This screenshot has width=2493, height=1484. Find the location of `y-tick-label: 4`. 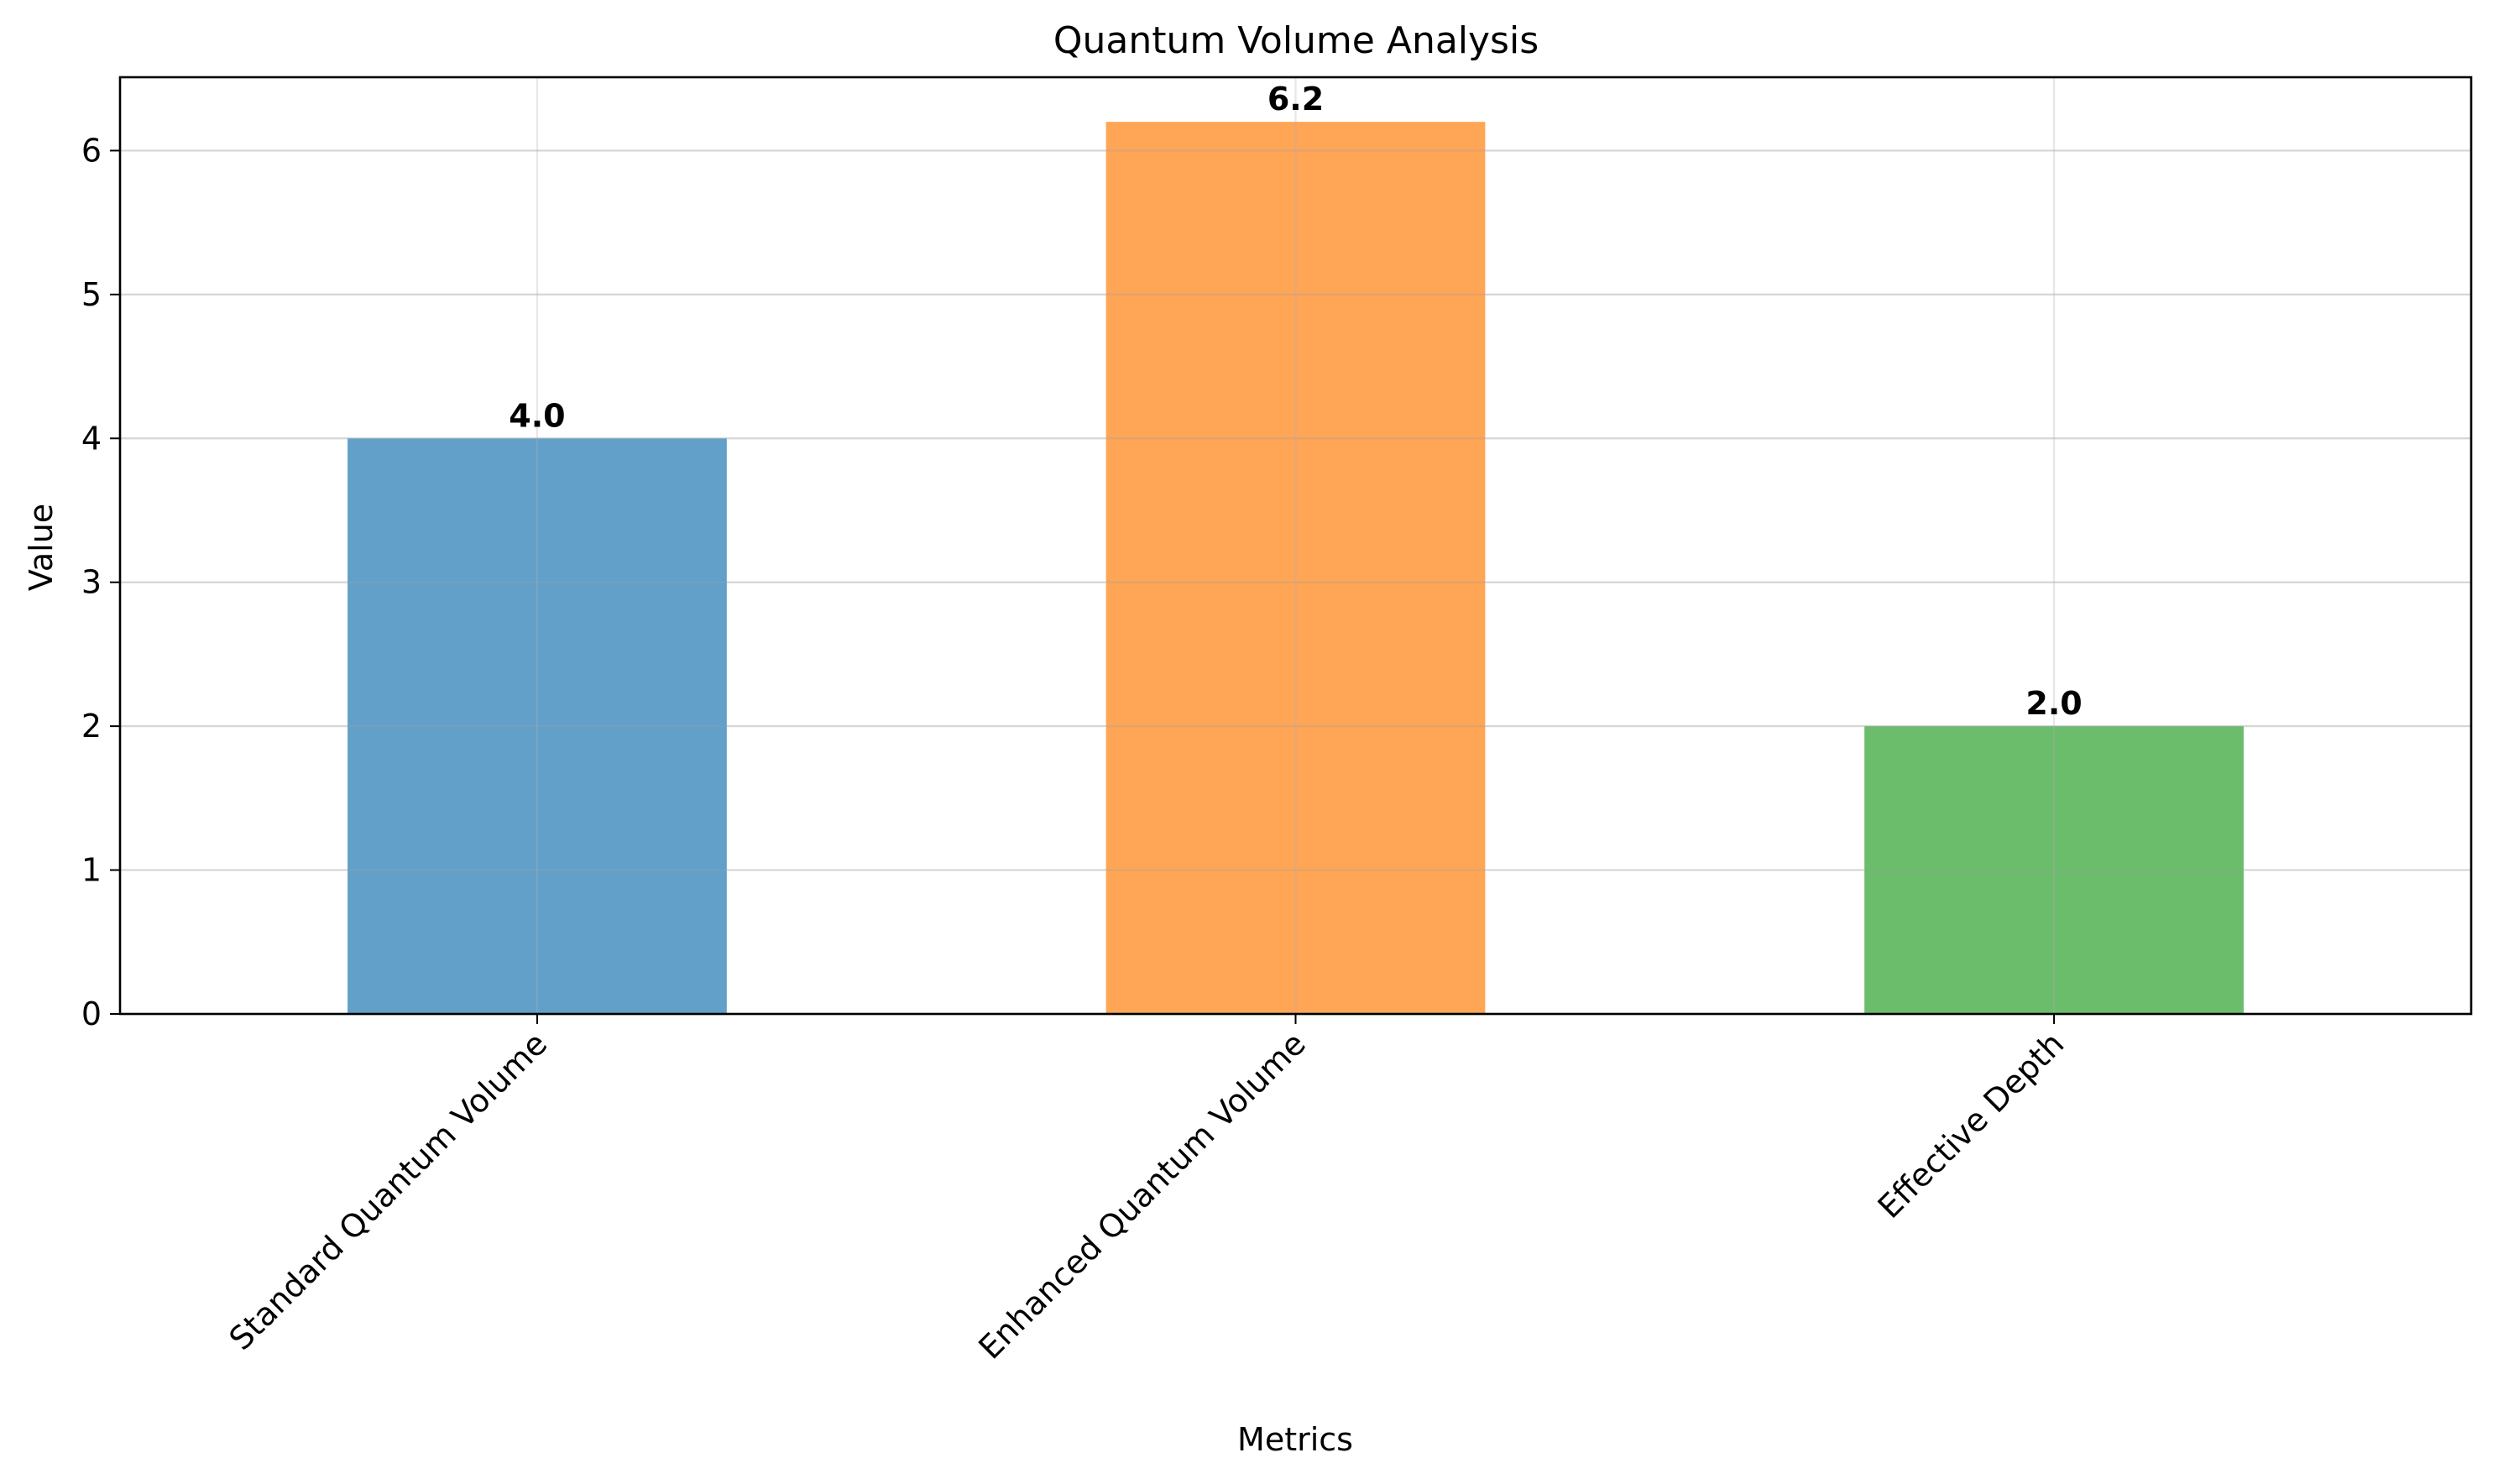

y-tick-label: 4 is located at coordinates (91, 438).